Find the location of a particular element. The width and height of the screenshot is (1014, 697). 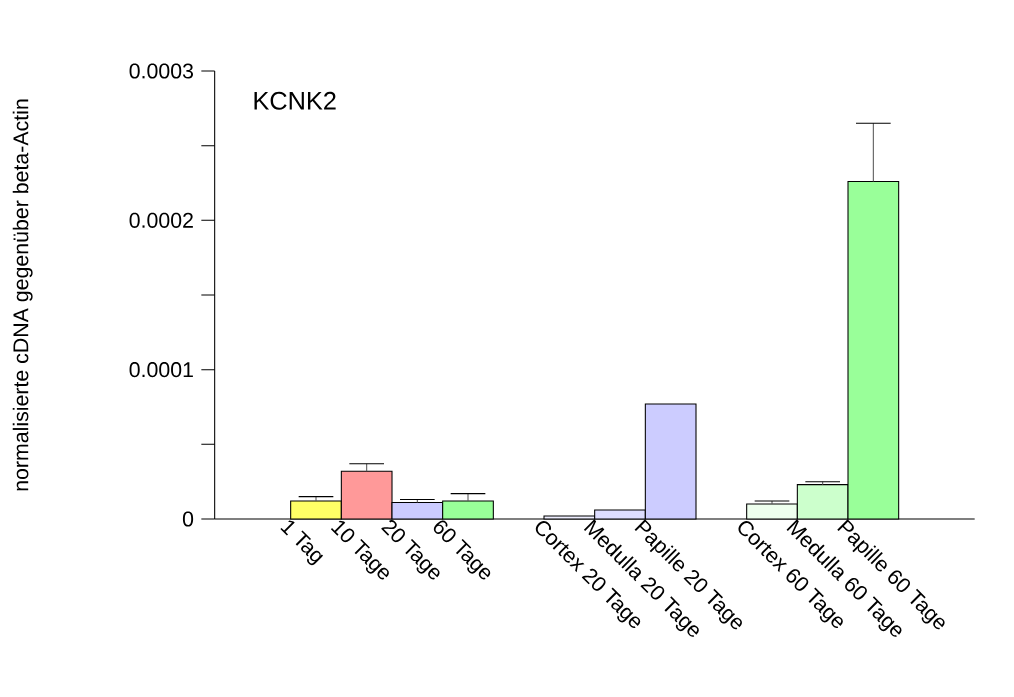

y-axis-title: normalisierte cDNA gegenüber beta-Actin is located at coordinates (22, 295).